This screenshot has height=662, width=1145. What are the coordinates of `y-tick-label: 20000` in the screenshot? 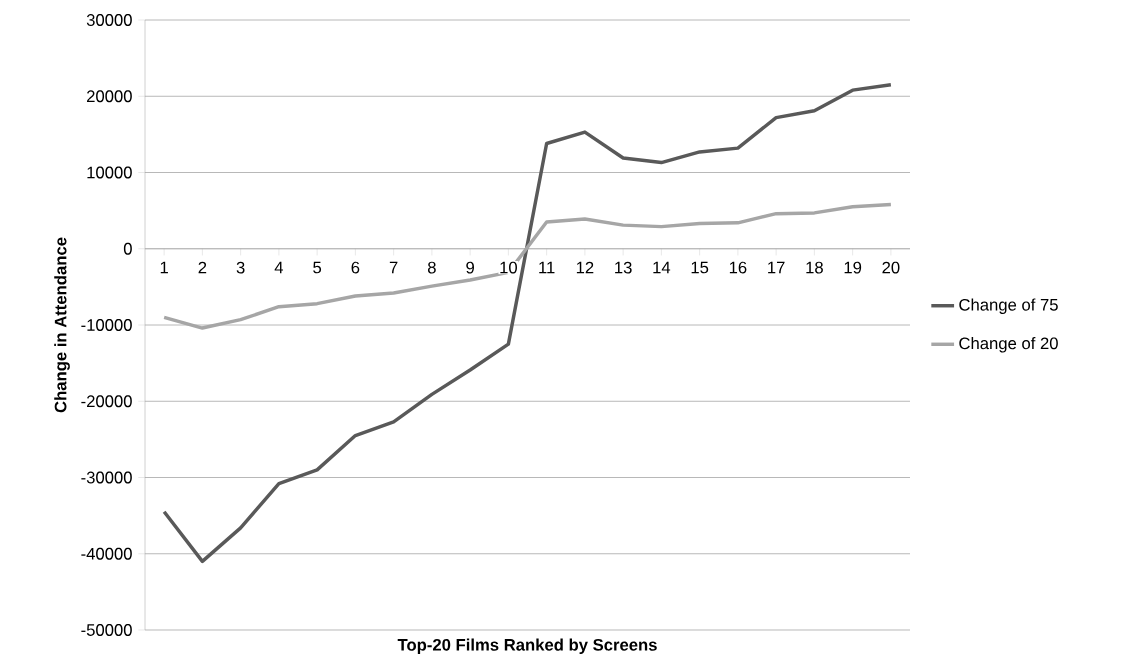 It's located at (109, 96).